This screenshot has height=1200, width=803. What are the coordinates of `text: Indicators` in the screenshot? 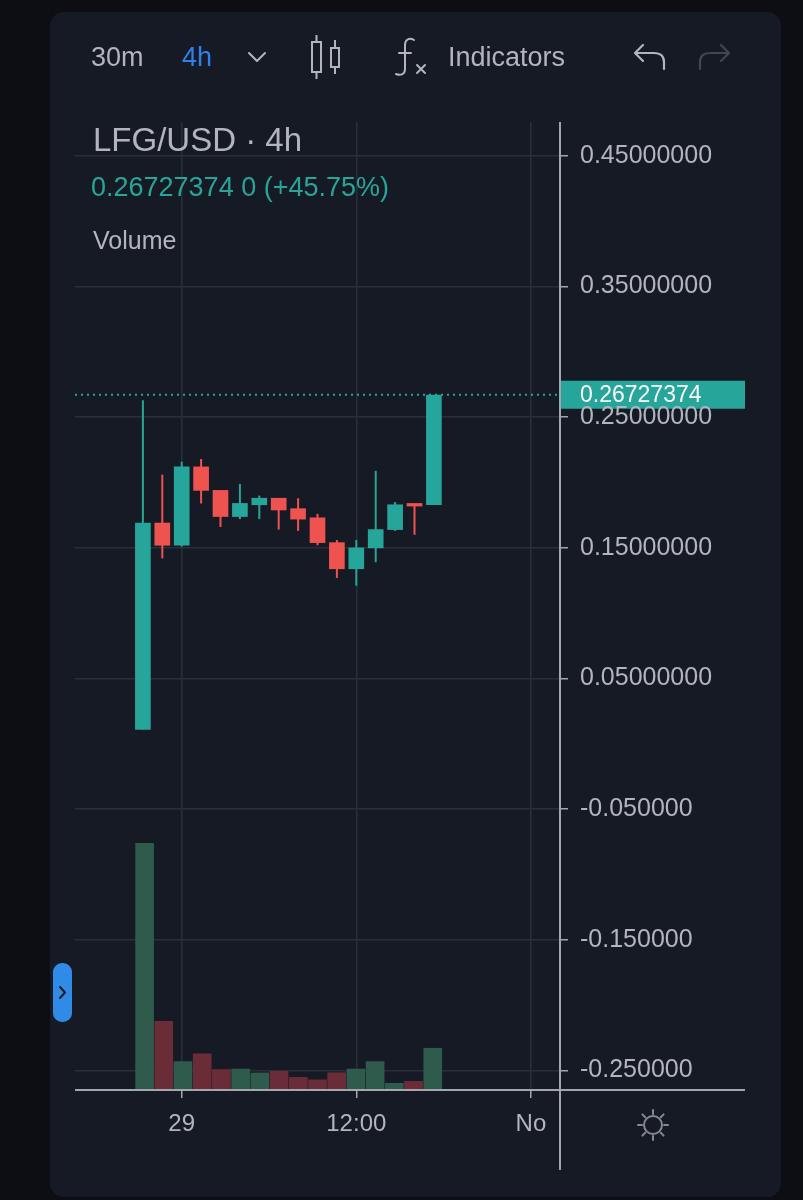 It's located at (507, 57).